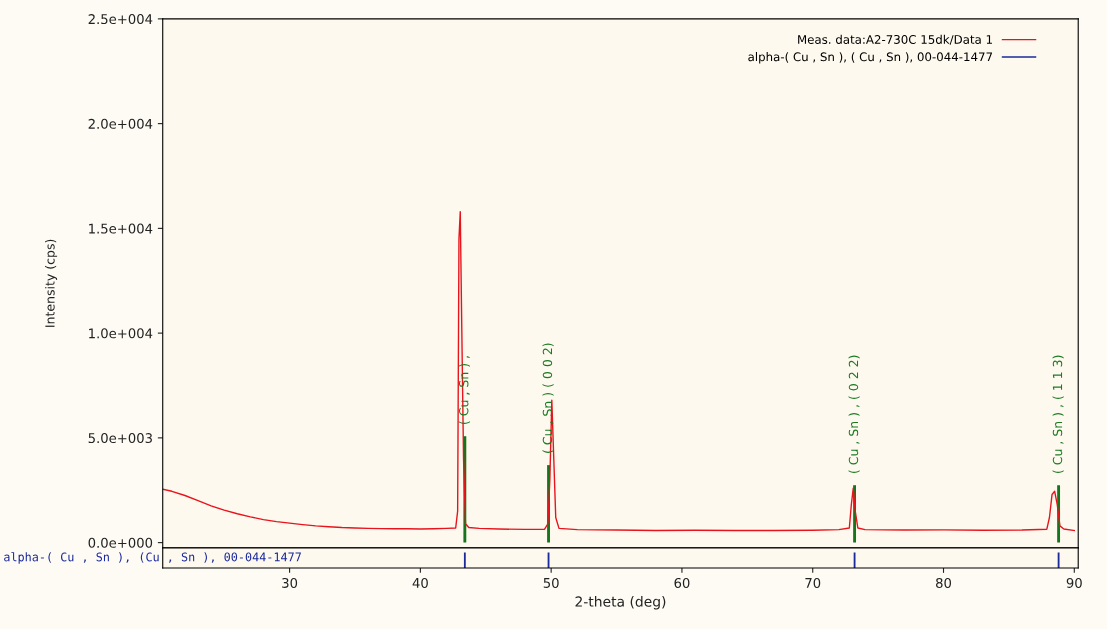 The width and height of the screenshot is (1107, 629). Describe the element at coordinates (854, 414) in the screenshot. I see `annotation: ( Cu , Sn ) , ( 0 2 2)` at that location.